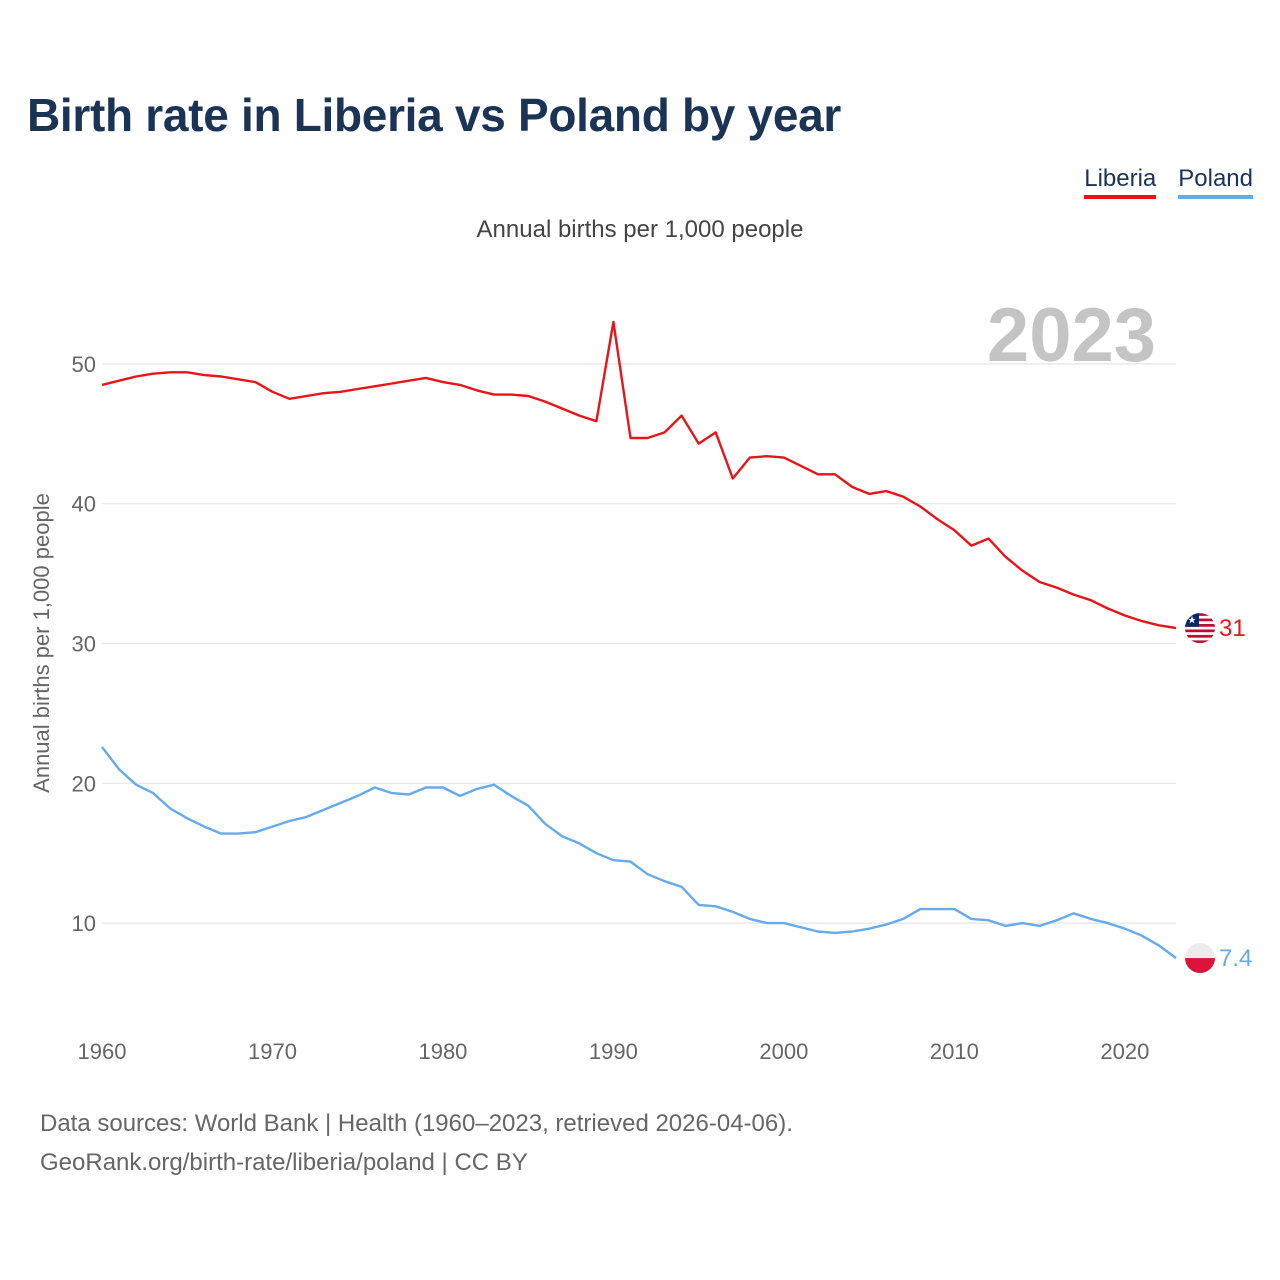  Describe the element at coordinates (1200, 628) in the screenshot. I see `flag-liberia-icon` at that location.